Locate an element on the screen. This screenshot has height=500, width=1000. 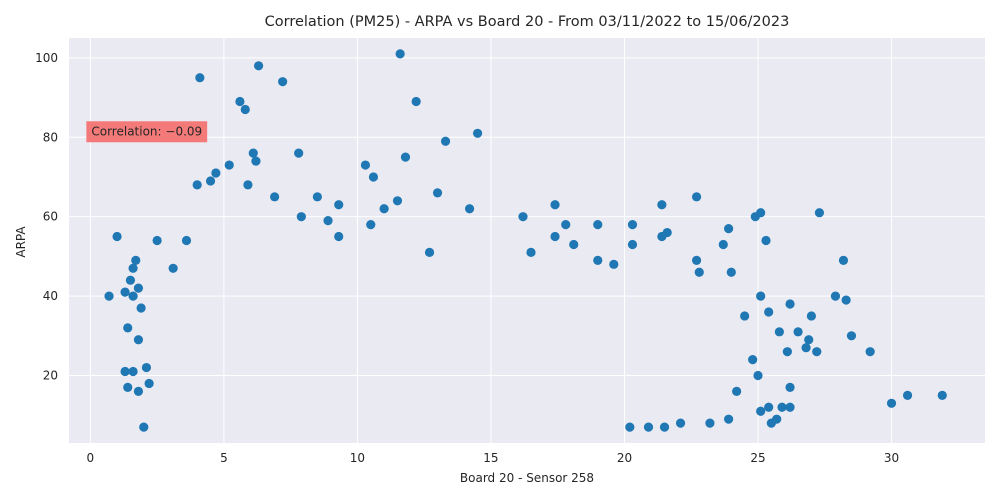
y-axis-ticks: 20 40 60 80 100 is located at coordinates (46, 217).